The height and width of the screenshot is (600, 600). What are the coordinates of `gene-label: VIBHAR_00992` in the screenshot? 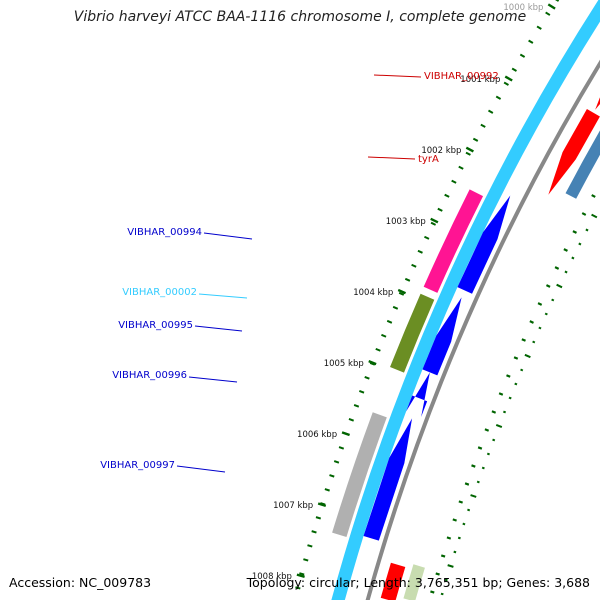 It's located at (461, 76).